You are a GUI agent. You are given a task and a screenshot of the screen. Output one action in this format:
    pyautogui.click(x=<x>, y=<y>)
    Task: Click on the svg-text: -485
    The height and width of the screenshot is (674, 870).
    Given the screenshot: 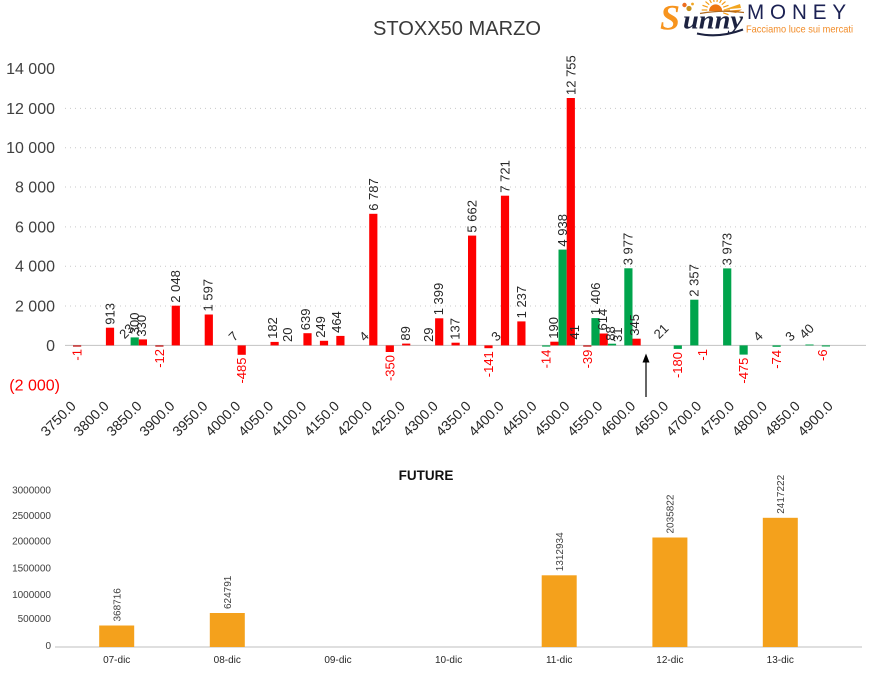 What is the action you would take?
    pyautogui.click(x=241, y=371)
    